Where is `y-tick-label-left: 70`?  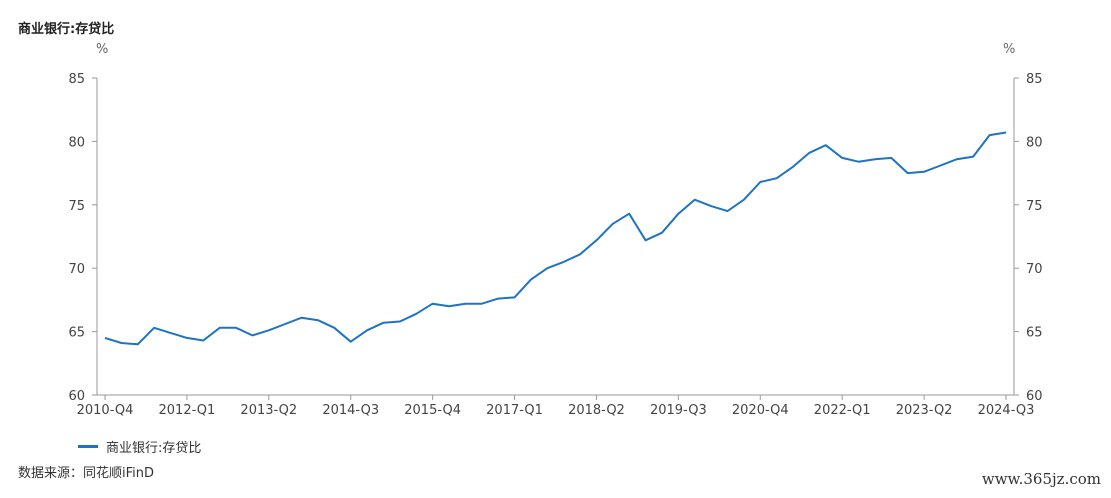
y-tick-label-left: 70 is located at coordinates (76, 269).